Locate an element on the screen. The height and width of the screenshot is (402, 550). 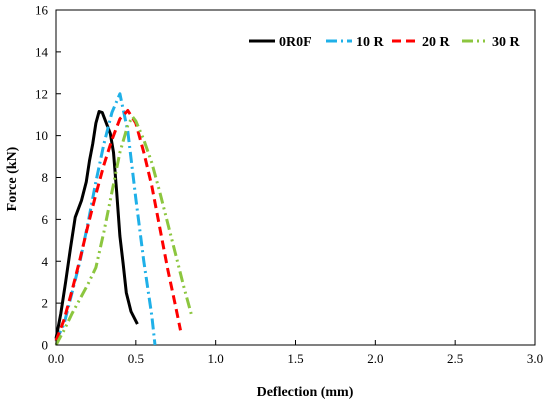
y-tick-label: 16 is located at coordinates (42, 10).